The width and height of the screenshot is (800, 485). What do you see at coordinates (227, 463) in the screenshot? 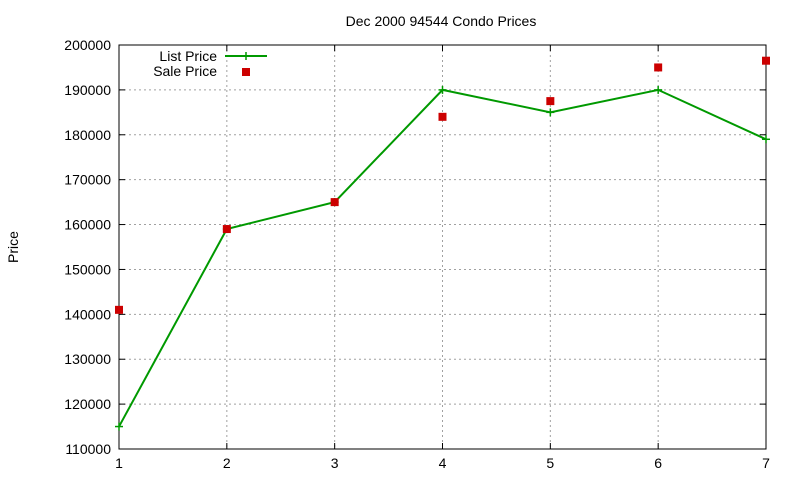
I see `x-tick-label: 2` at bounding box center [227, 463].